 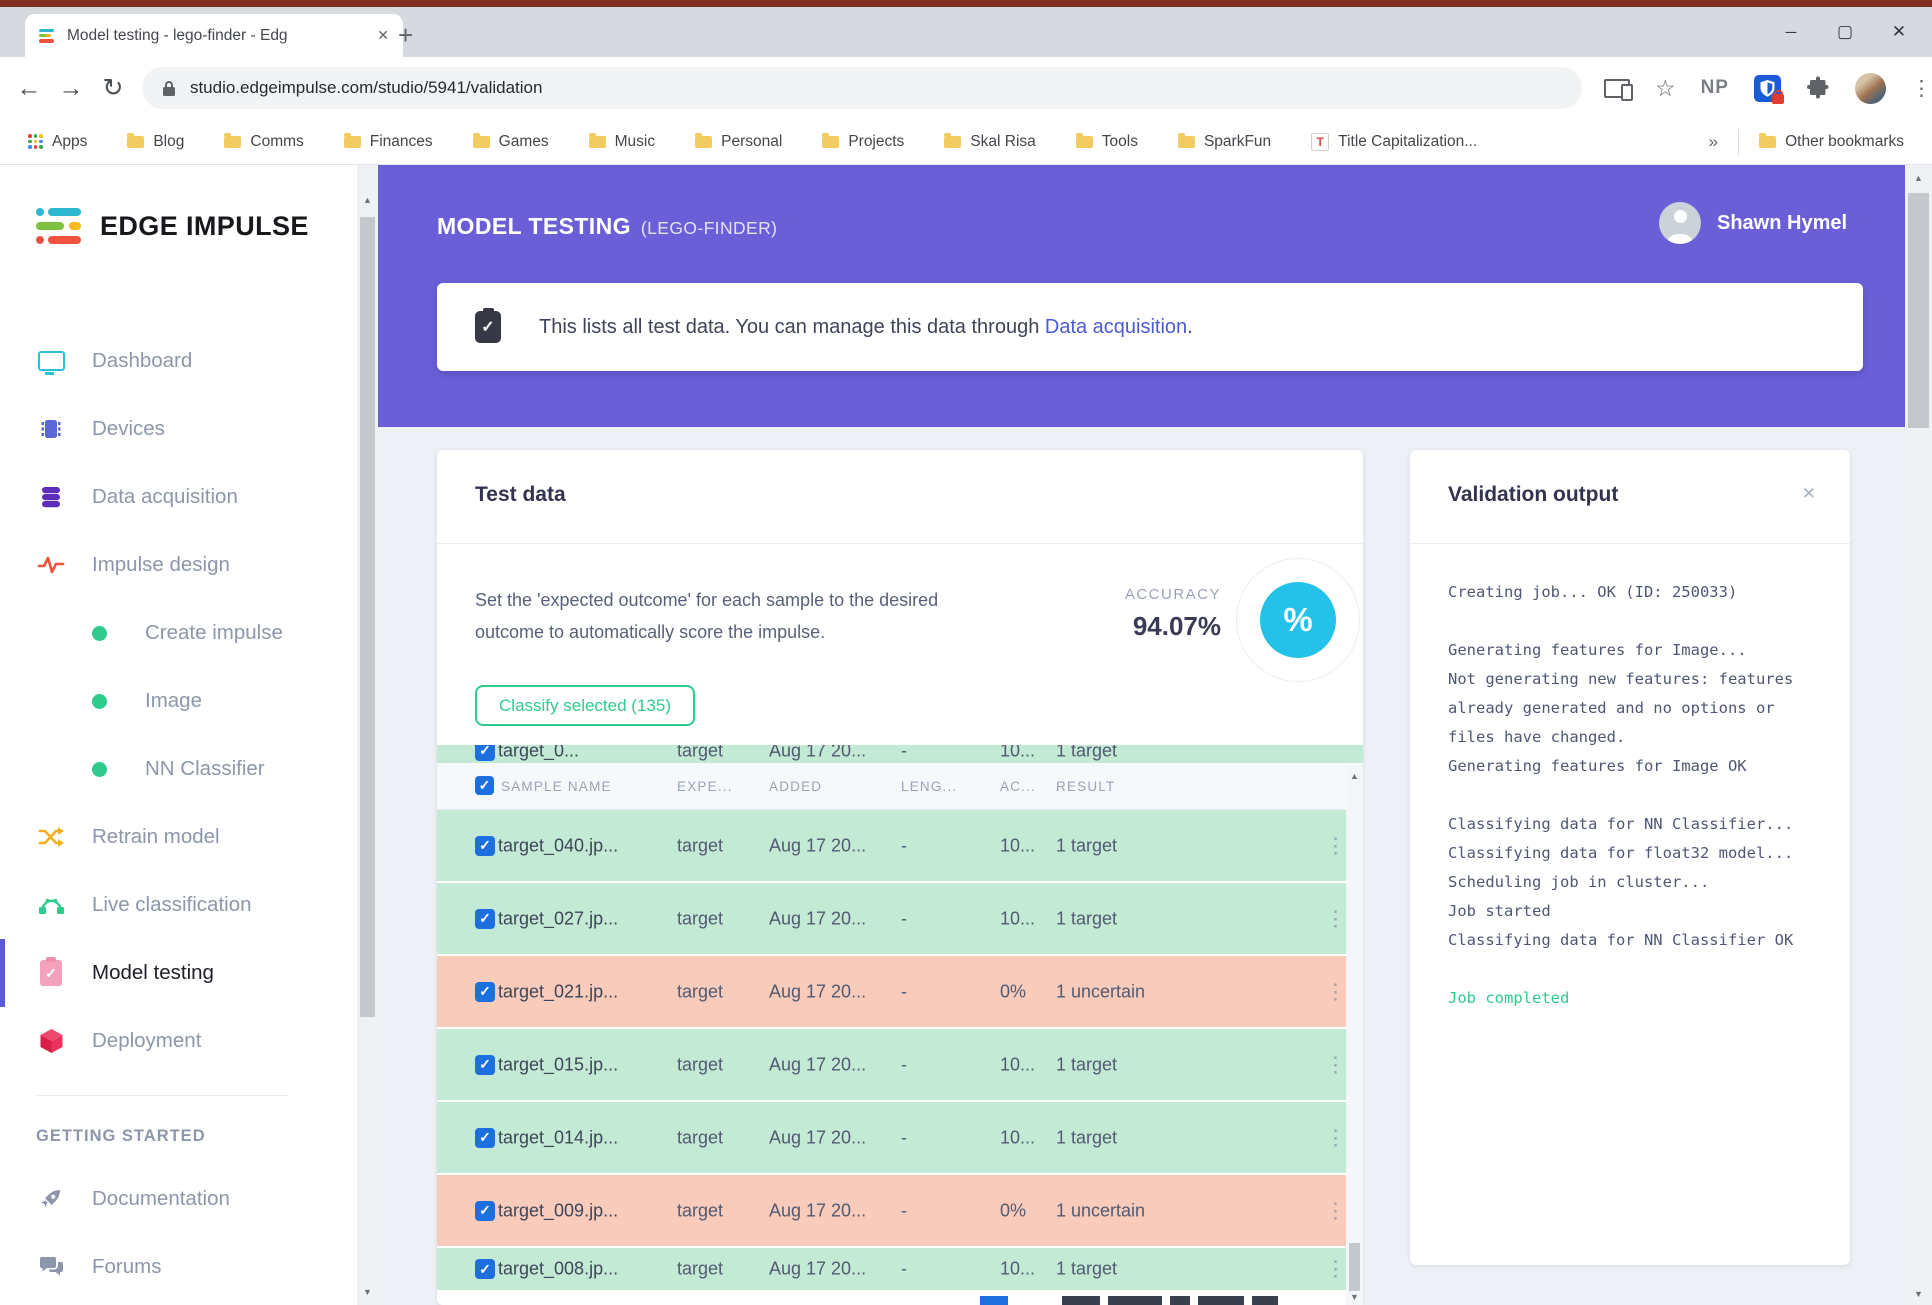 I want to click on bookmark-projects: Projects, so click(x=863, y=141).